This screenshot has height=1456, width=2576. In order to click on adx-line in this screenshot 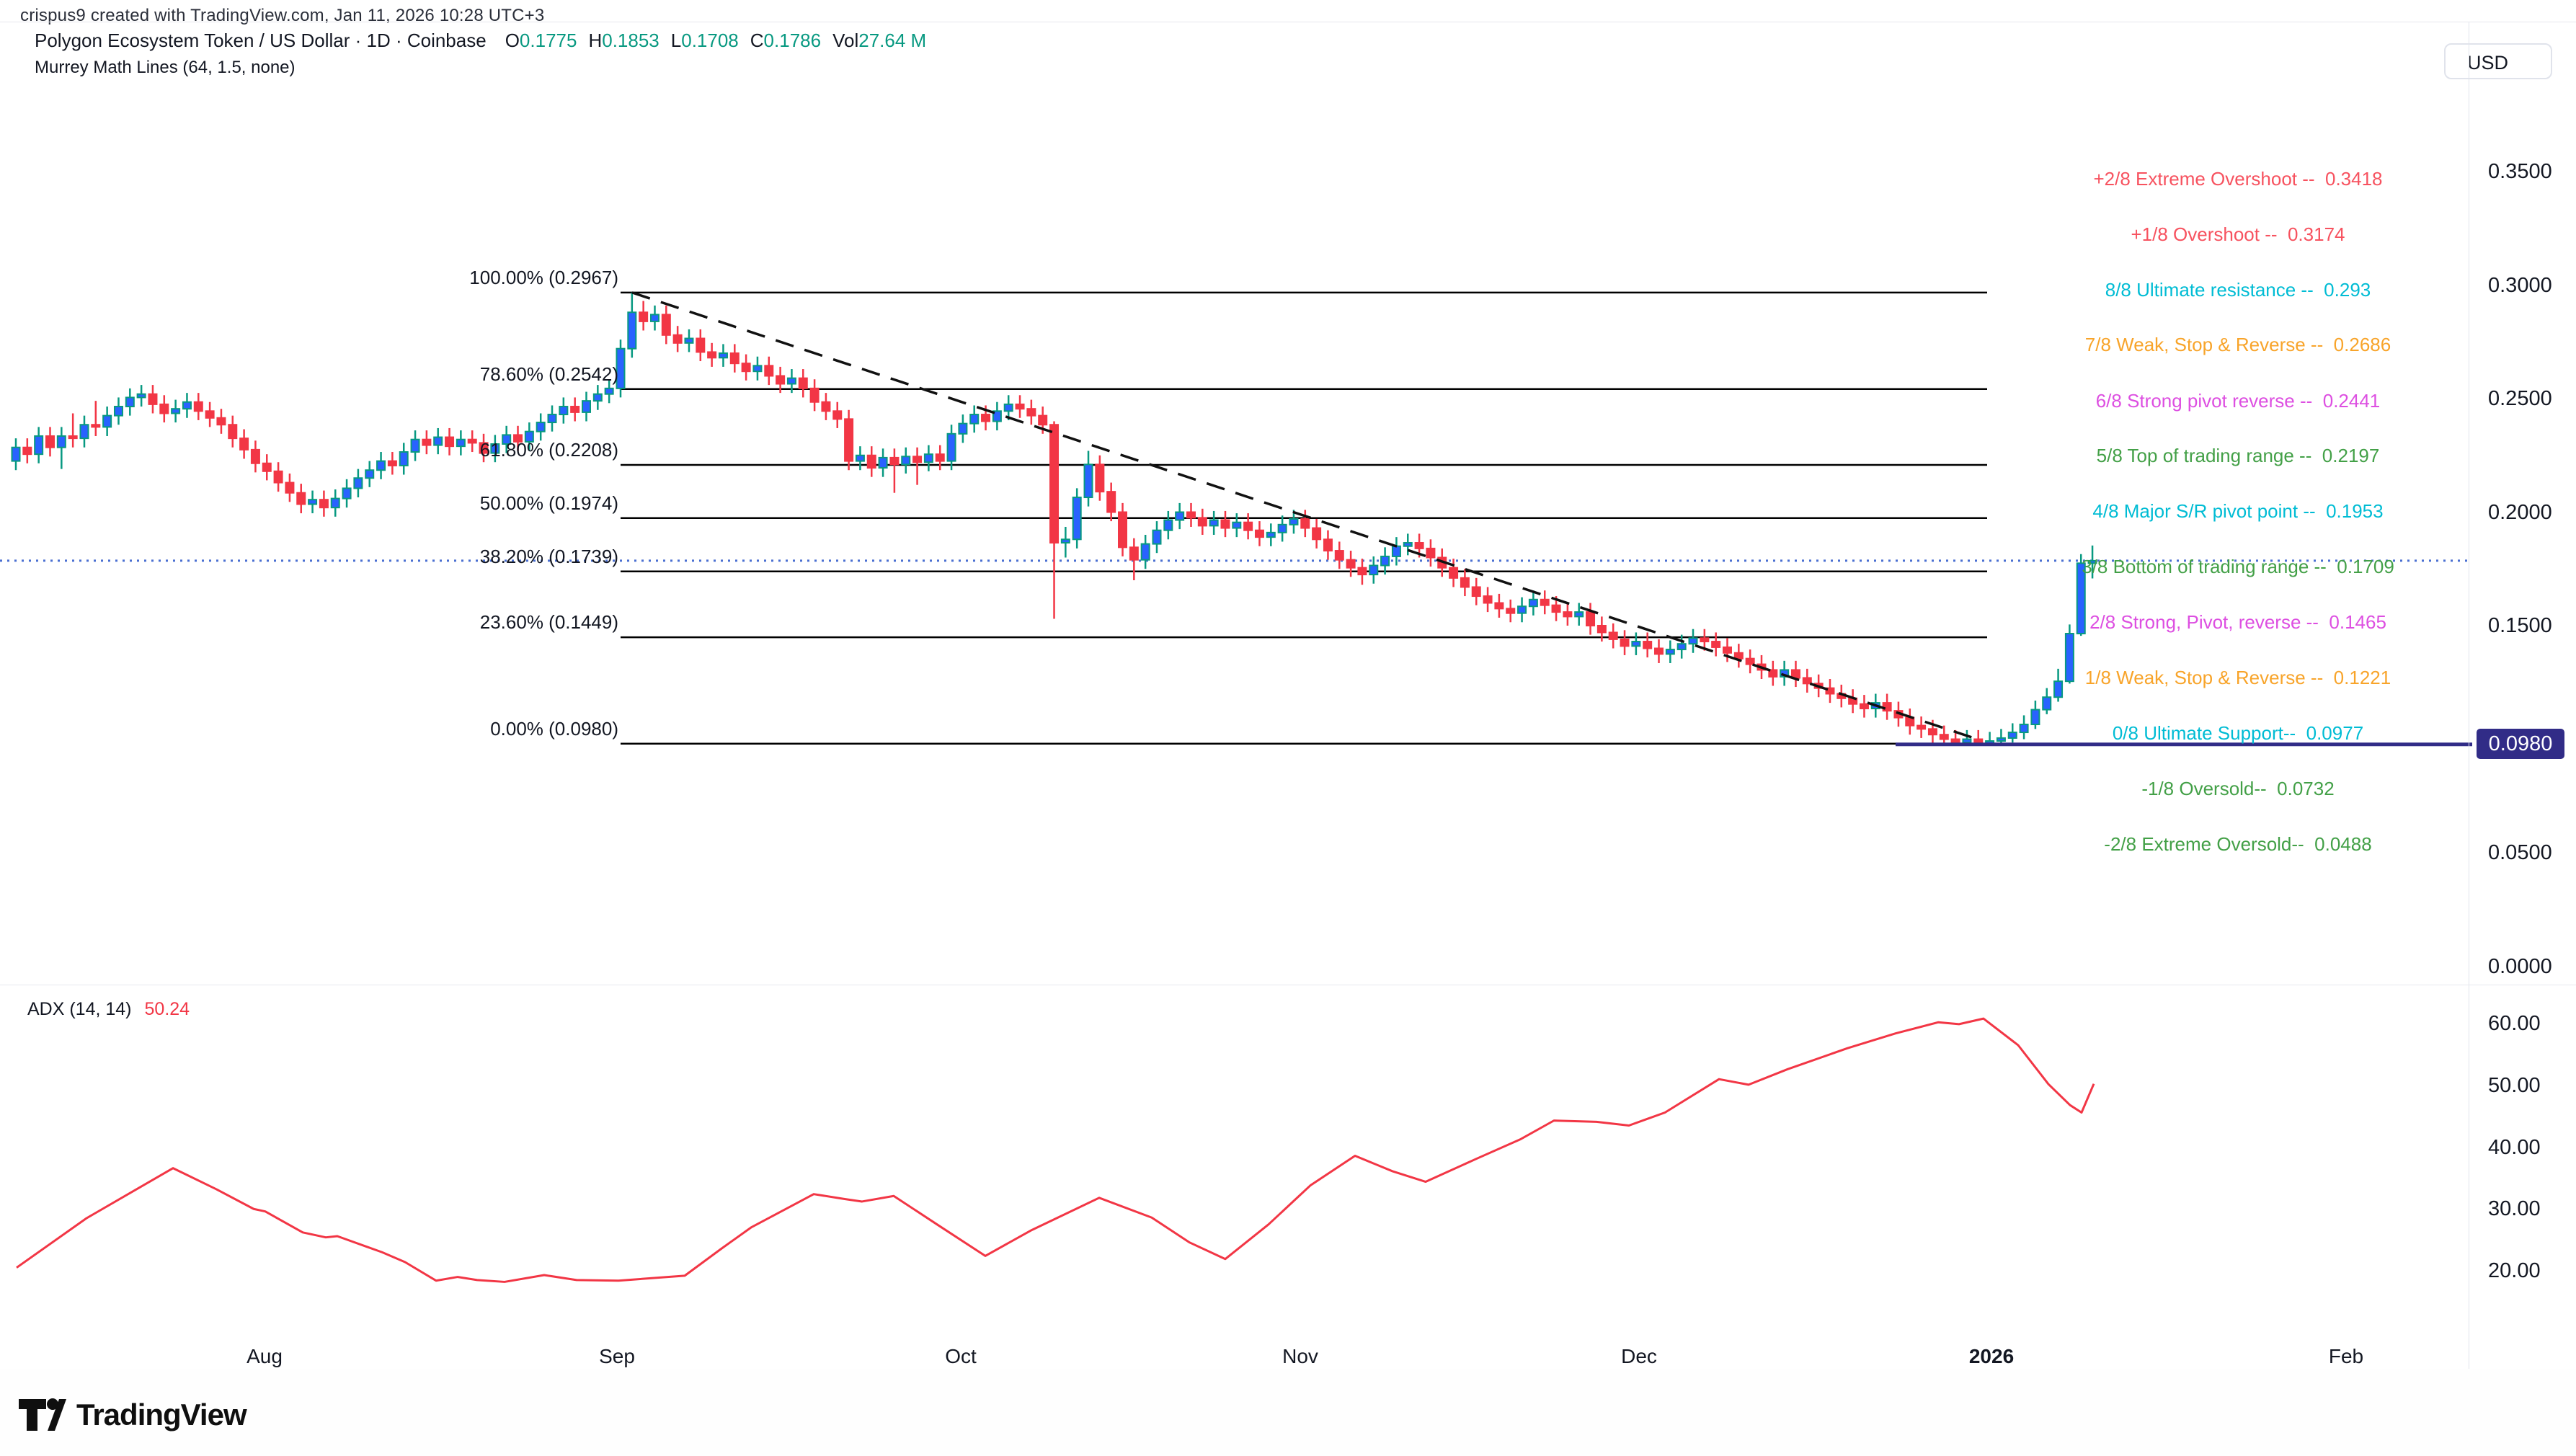, I will do `click(1055, 1150)`.